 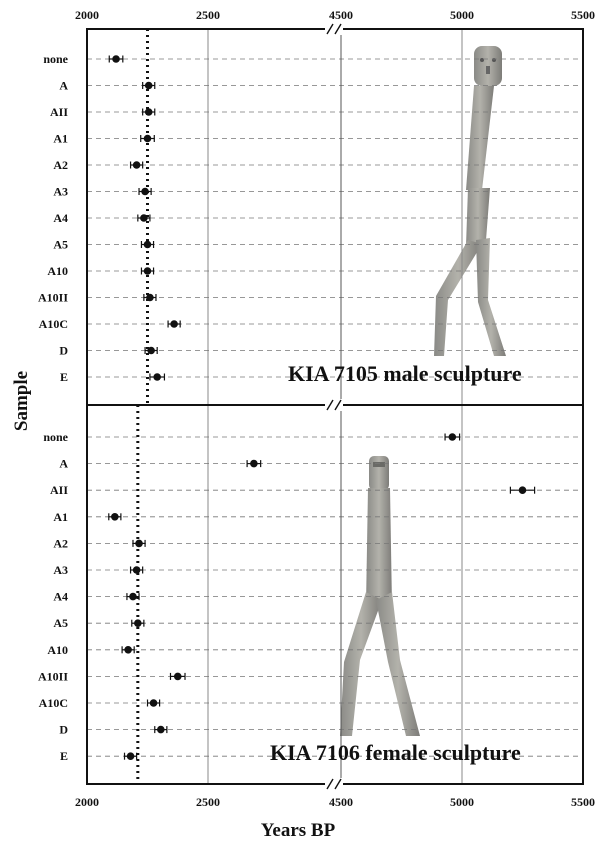 What do you see at coordinates (380, 596) in the screenshot?
I see `female-sculpture-photo` at bounding box center [380, 596].